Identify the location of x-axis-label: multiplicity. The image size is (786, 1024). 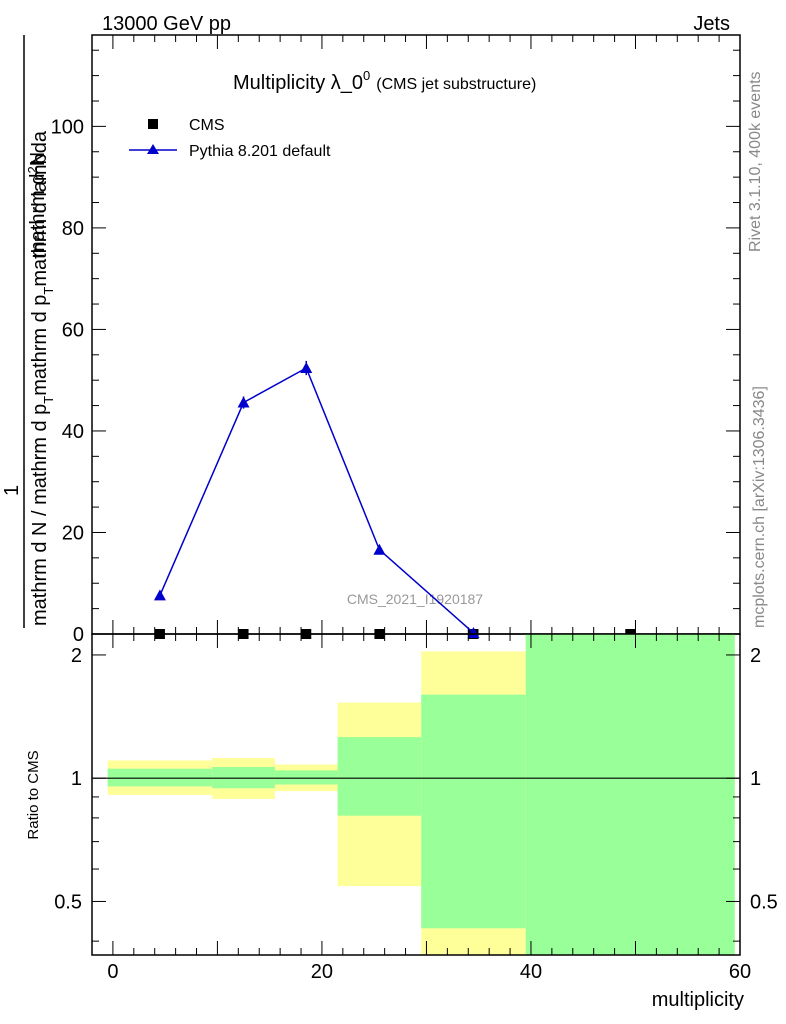
(698, 1000).